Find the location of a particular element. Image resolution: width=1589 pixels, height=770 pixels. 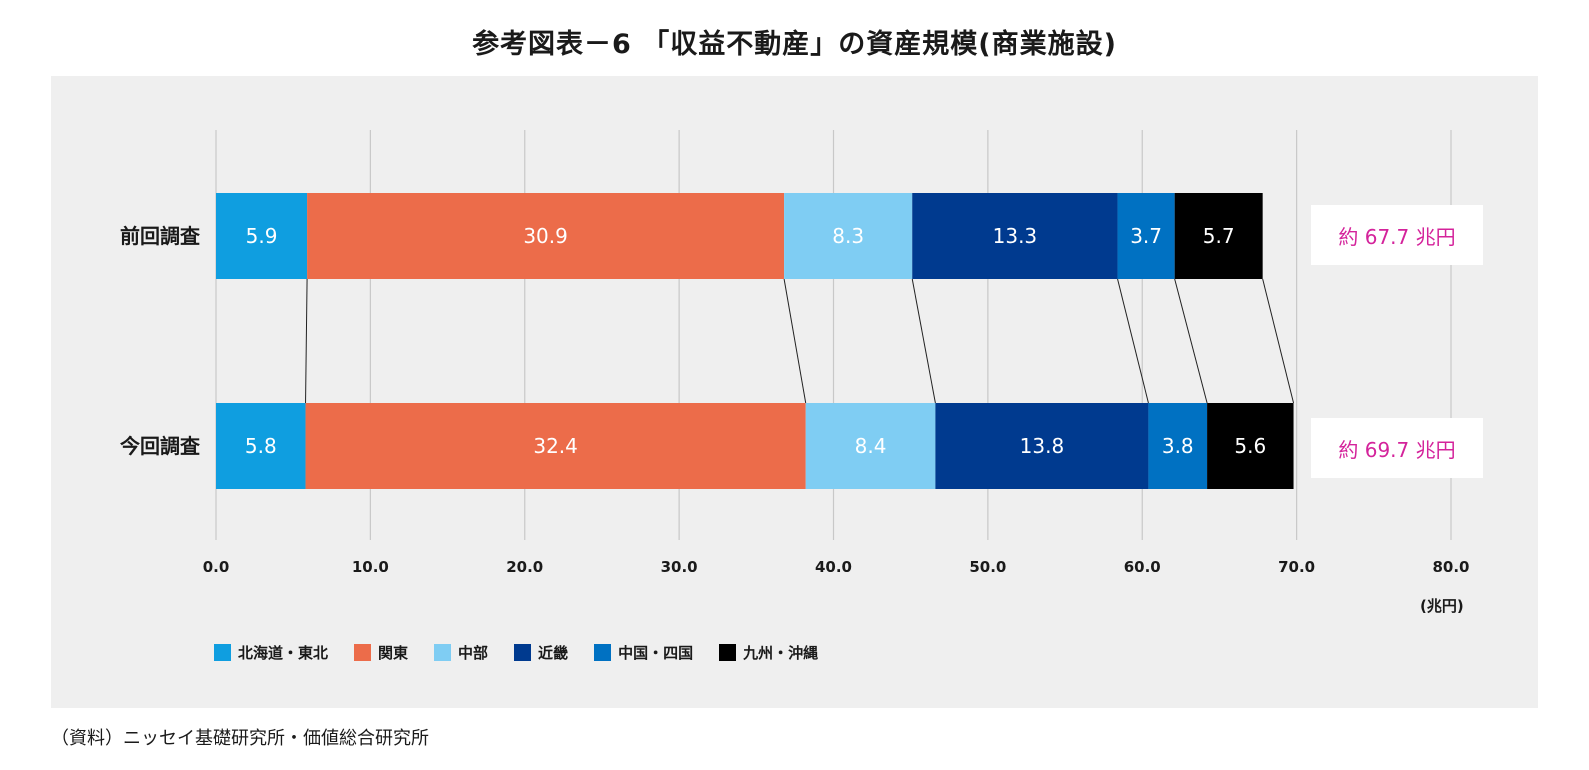

legend-item: 北海道・東北 is located at coordinates (271, 652).